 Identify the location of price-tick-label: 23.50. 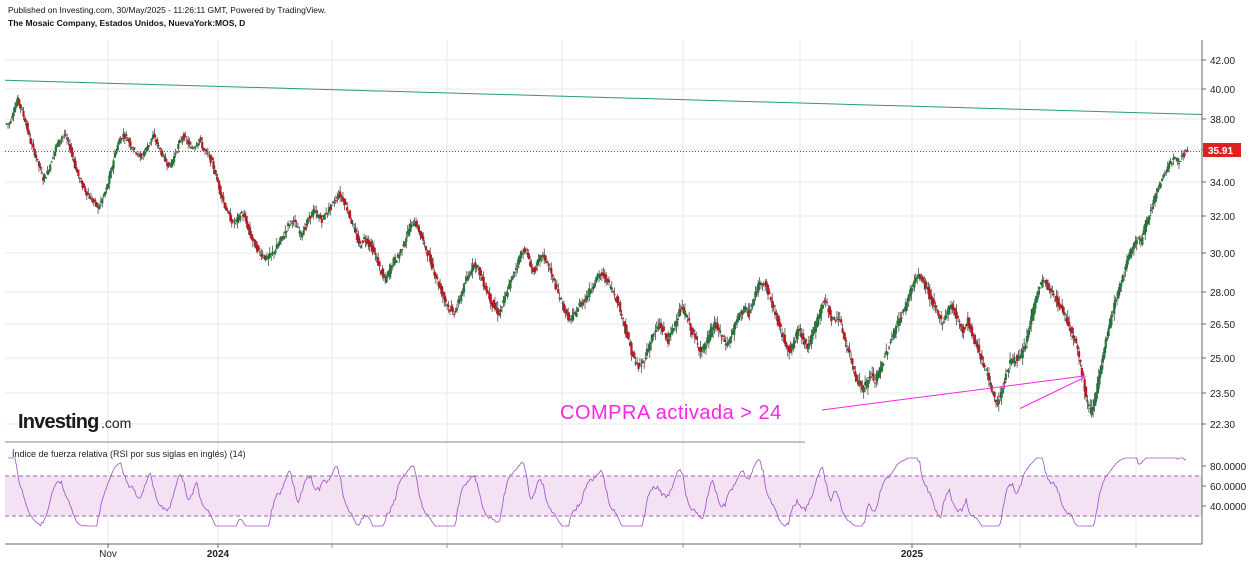
(1222, 394).